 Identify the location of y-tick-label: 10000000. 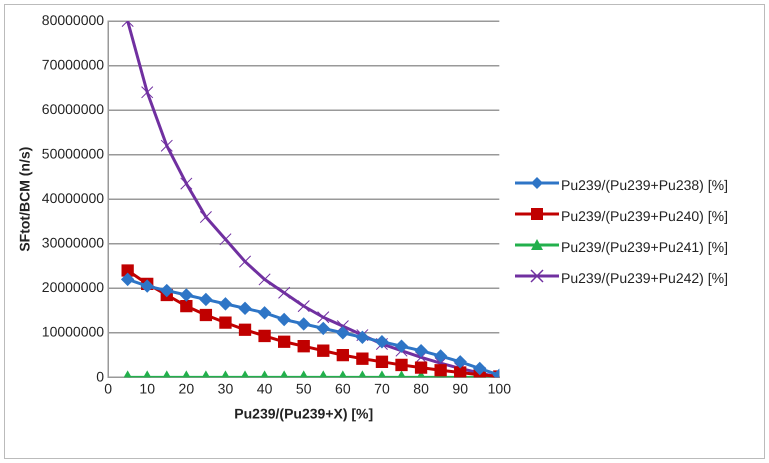
(73, 331).